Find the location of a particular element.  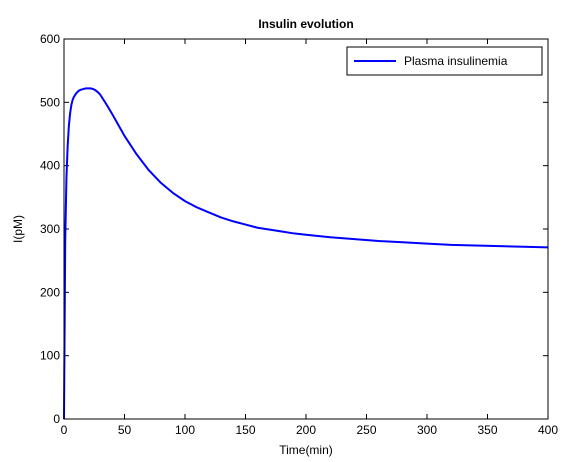

x-tick-label: 250 is located at coordinates (366, 430).